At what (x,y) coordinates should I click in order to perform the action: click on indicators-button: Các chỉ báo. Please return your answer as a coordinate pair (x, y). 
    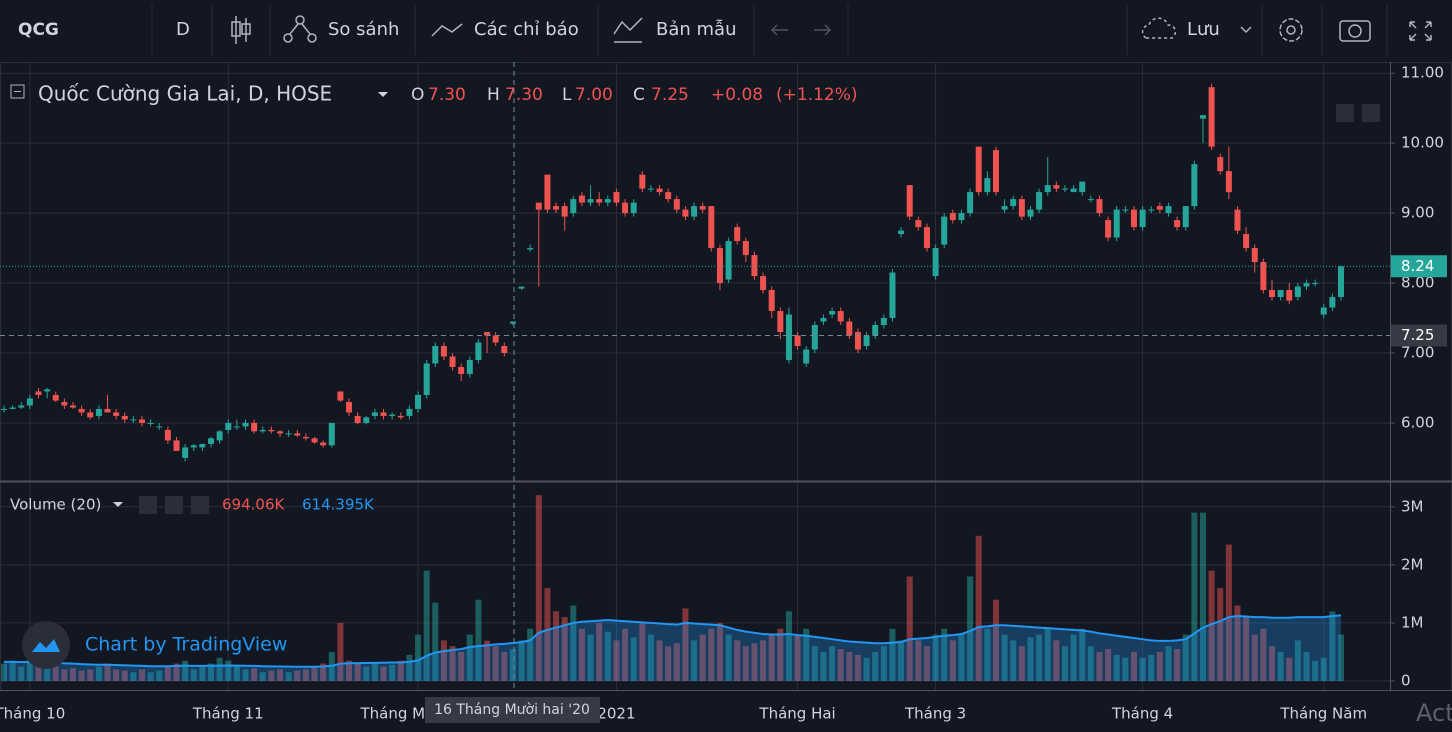
    Looking at the image, I should click on (526, 29).